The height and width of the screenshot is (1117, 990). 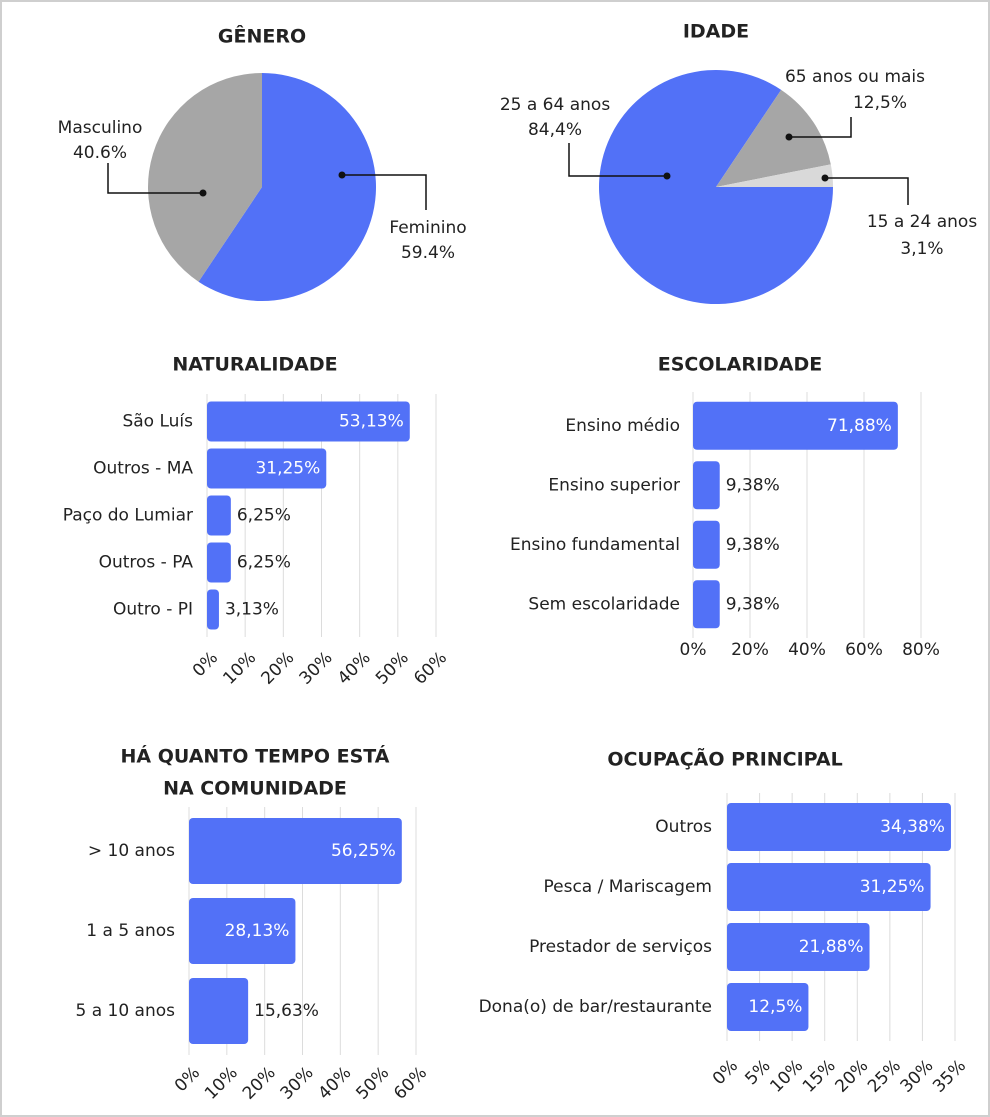 What do you see at coordinates (255, 756) in the screenshot?
I see `chart-title: HÁ QUANTO TEMPO ESTÁ` at bounding box center [255, 756].